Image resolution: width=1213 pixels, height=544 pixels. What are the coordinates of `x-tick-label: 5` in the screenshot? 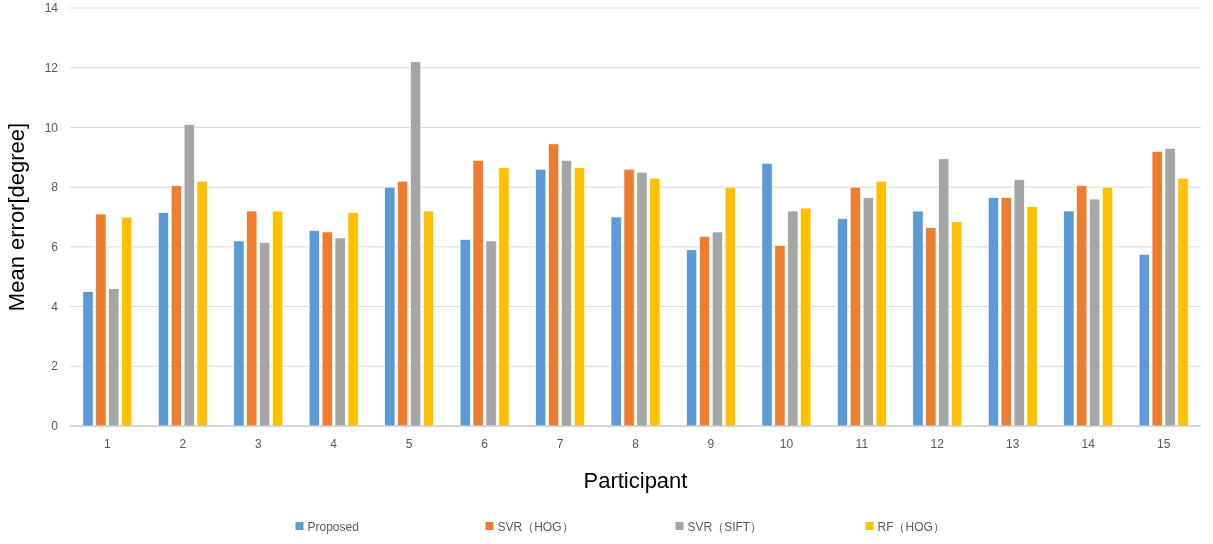 It's located at (409, 444).